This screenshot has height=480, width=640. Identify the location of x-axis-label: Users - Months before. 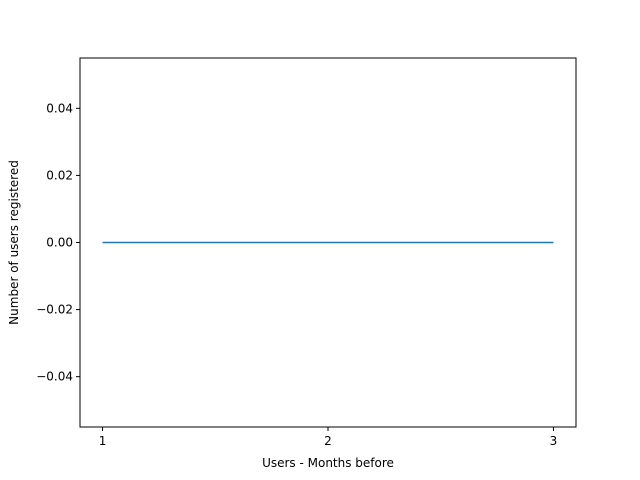
(328, 463).